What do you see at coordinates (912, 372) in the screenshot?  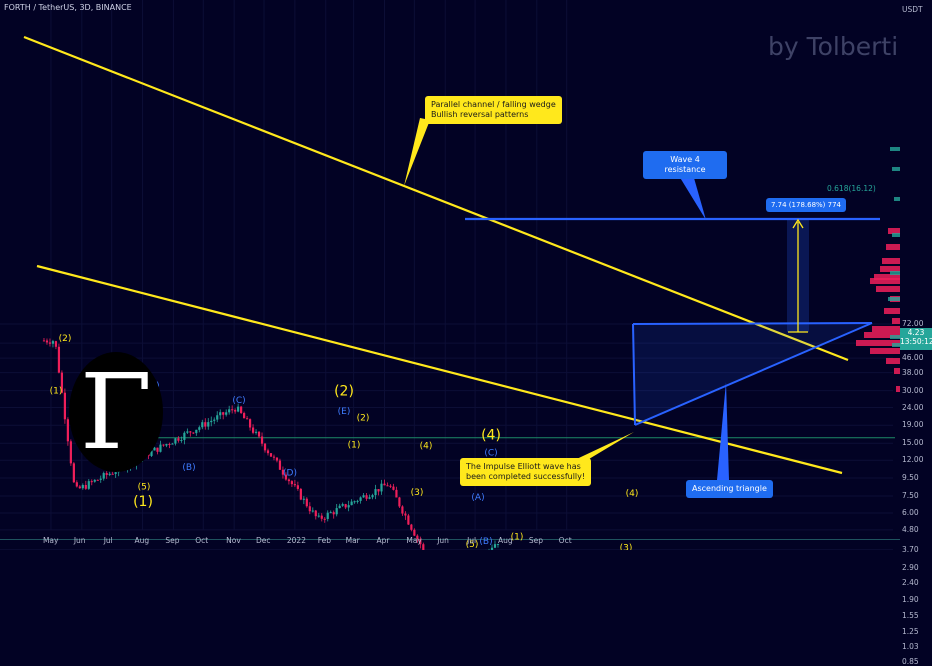 I see `price-tick-label: 38.00` at bounding box center [912, 372].